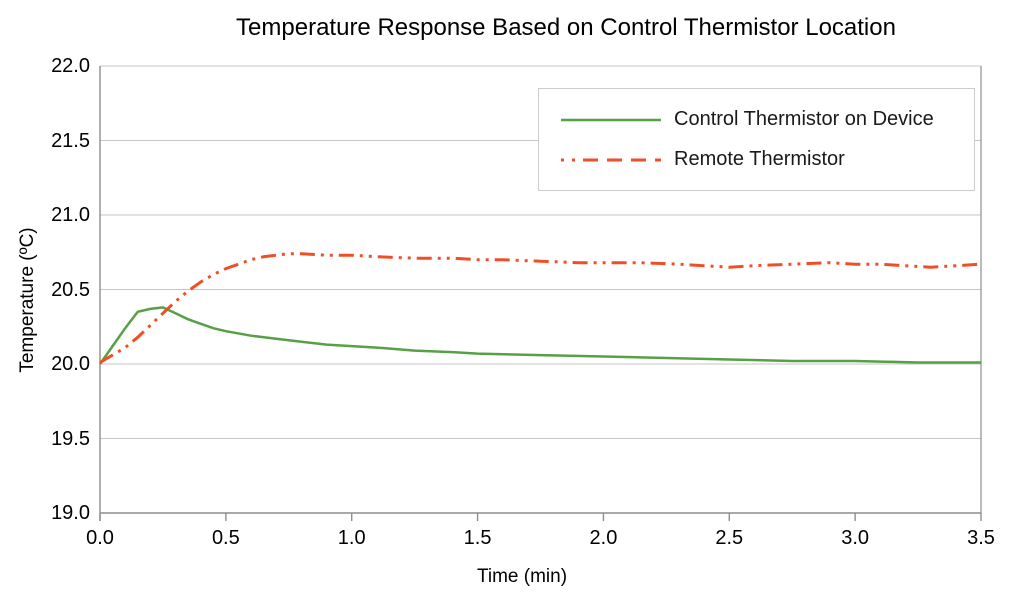  I want to click on x-tick-label: 3.5, so click(981, 538).